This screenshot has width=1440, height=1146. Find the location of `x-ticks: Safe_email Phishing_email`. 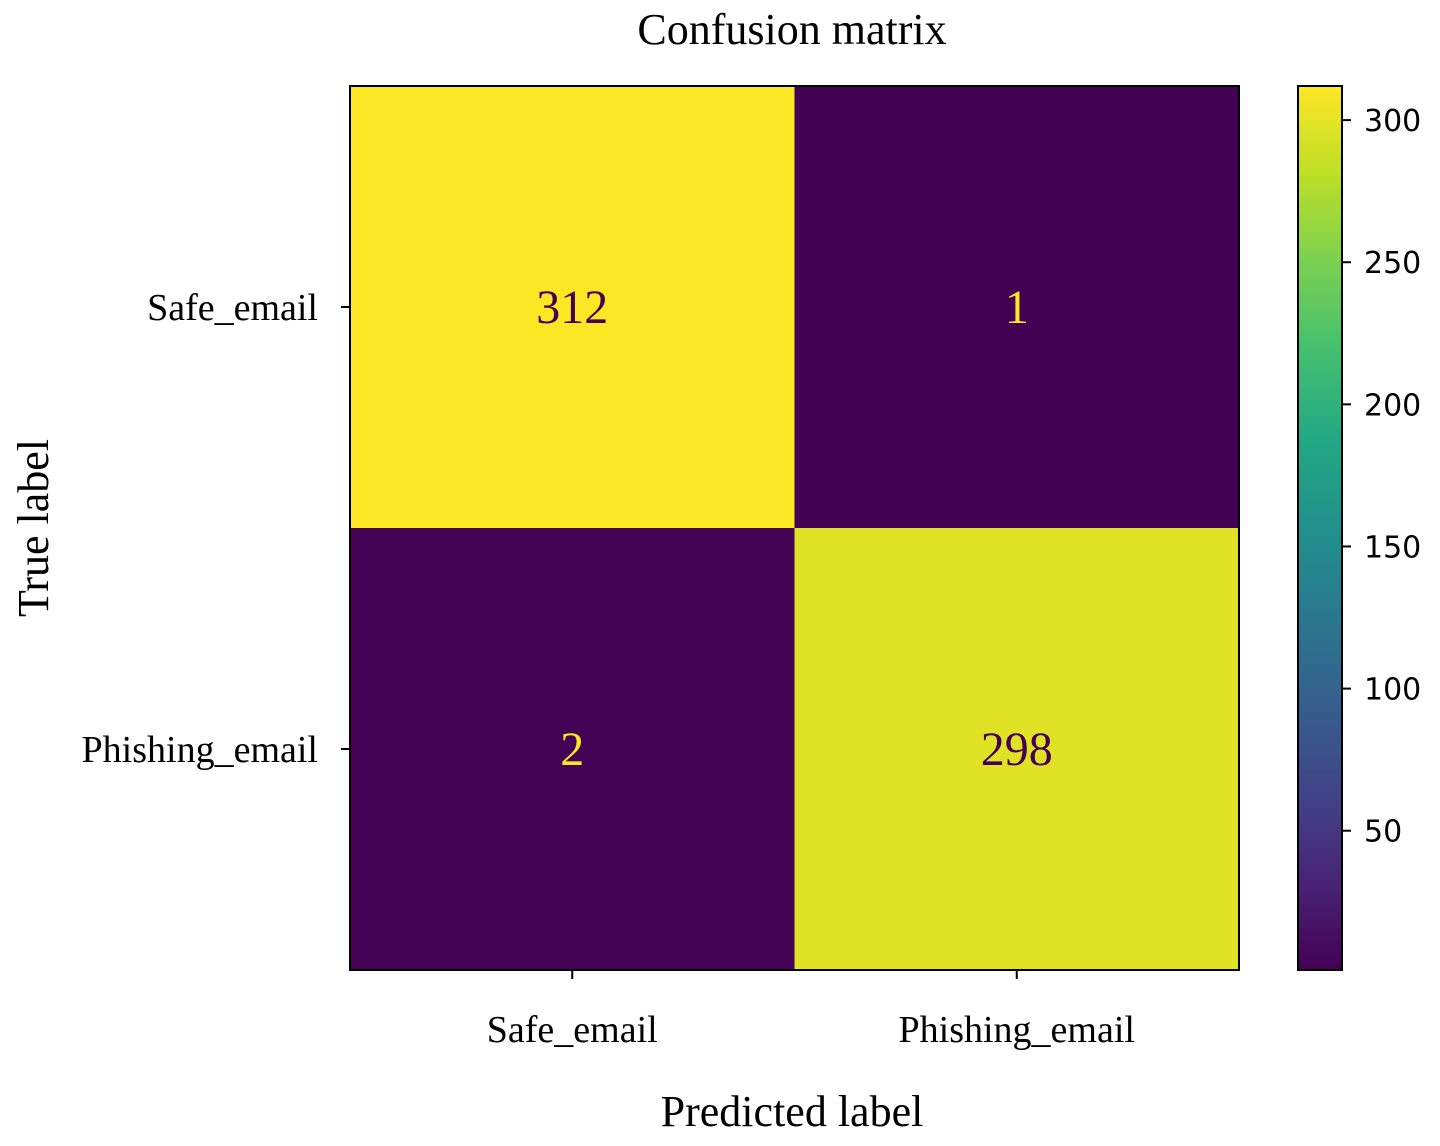

x-ticks: Safe_email Phishing_email is located at coordinates (811, 1010).